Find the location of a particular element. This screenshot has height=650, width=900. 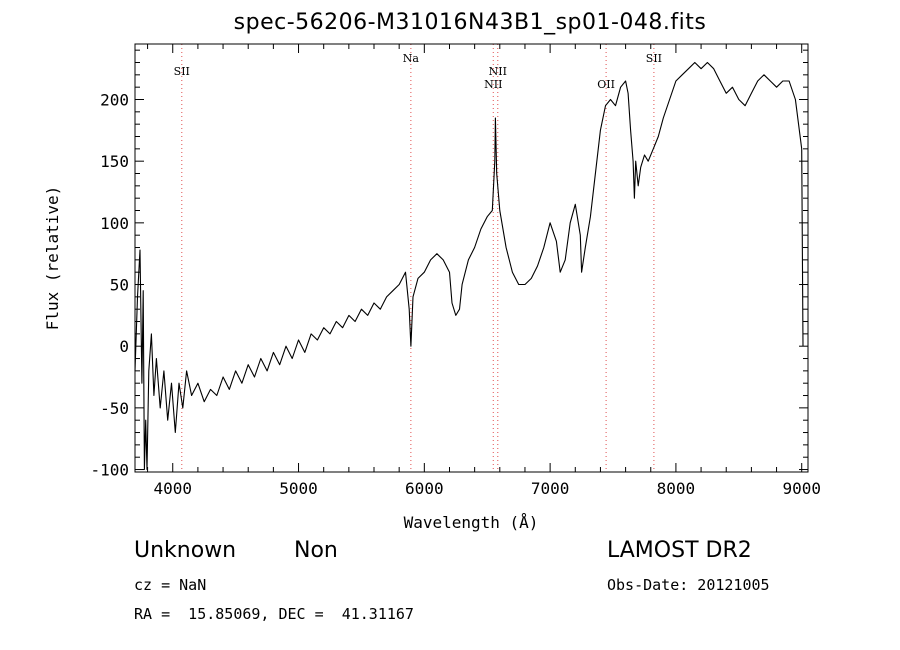

y-tick-label: 50 is located at coordinates (119, 285).